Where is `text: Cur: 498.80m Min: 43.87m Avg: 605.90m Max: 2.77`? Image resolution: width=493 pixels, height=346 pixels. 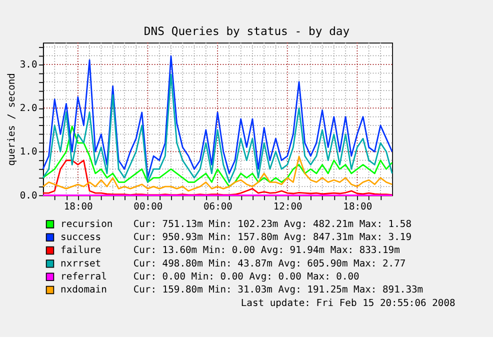
text: Cur: 498.80m Min: 43.87m Avg: 605.90m Max: 2.77 is located at coordinates (269, 264).